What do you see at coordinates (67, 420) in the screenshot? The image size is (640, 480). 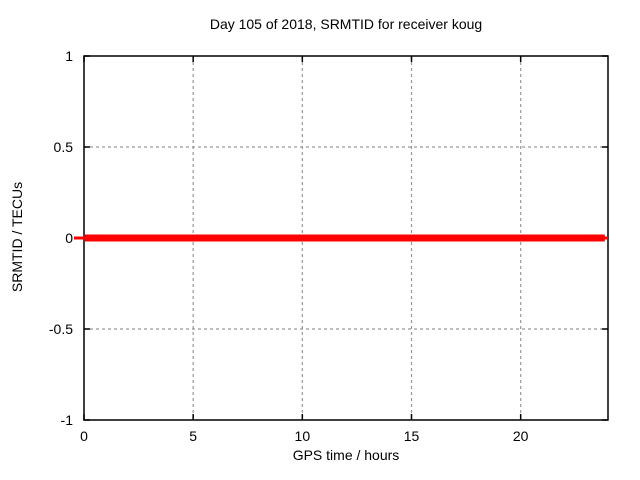 I see `y-tick-label: -1` at bounding box center [67, 420].